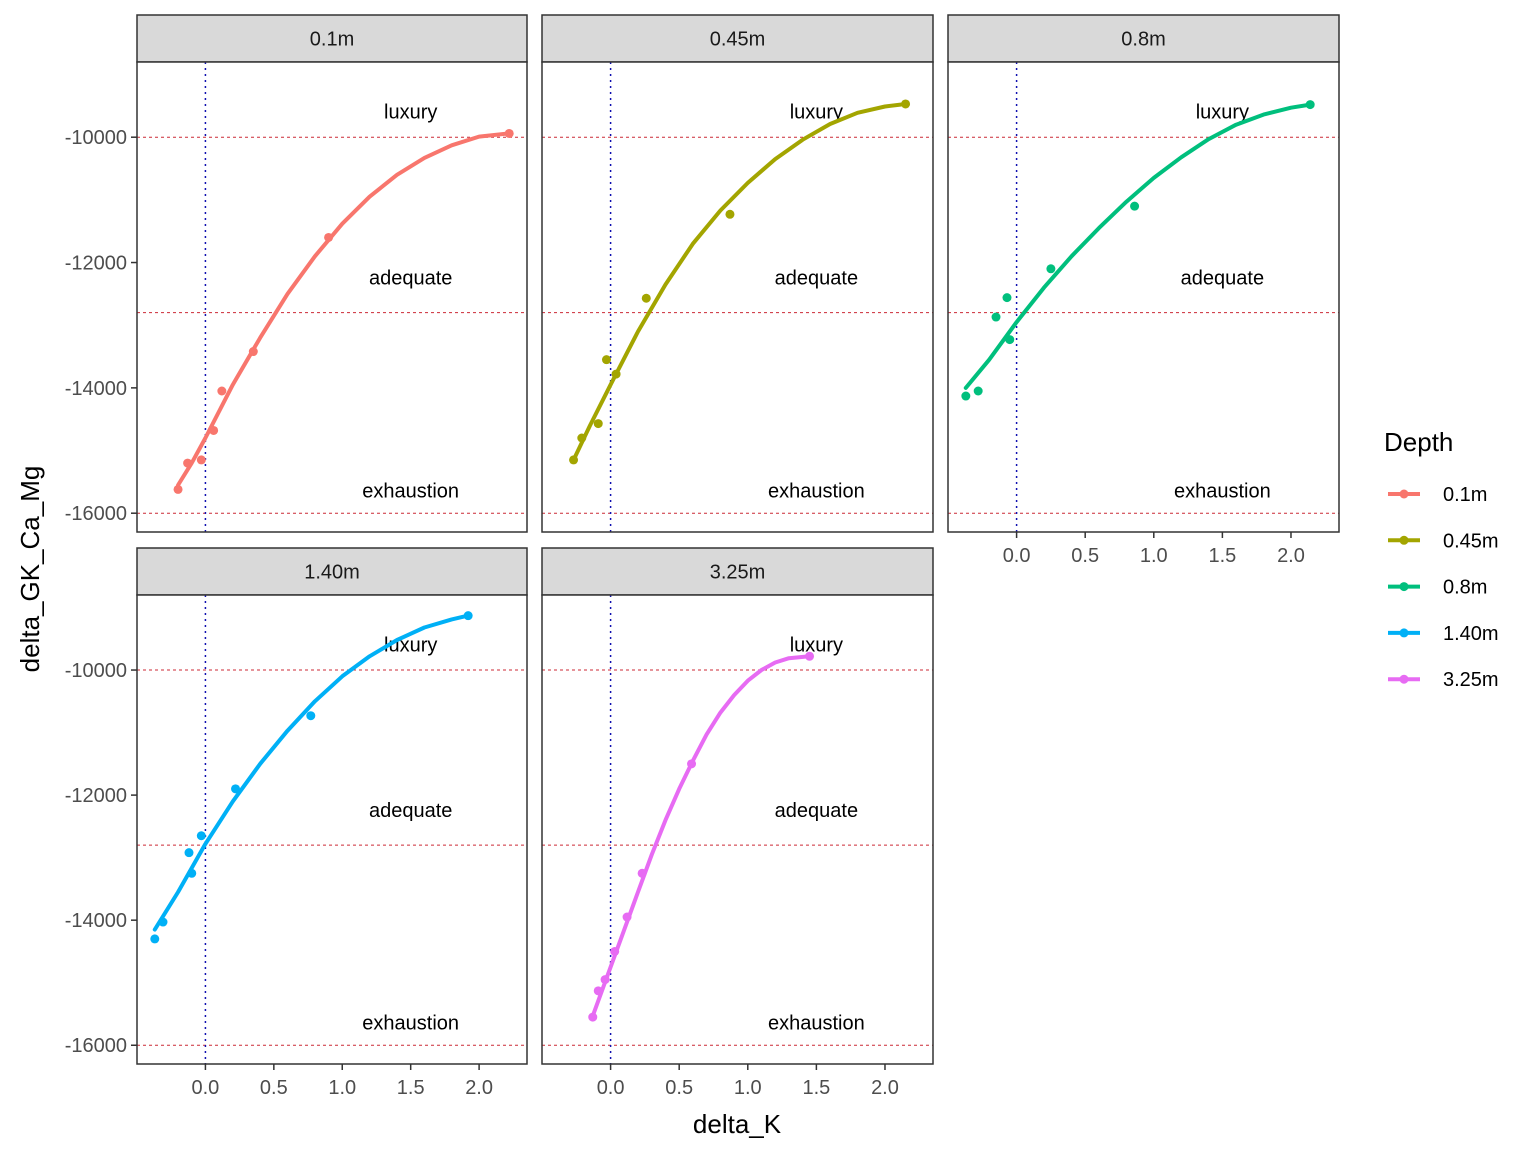  What do you see at coordinates (1443, 680) in the screenshot?
I see `legend-entry: 3.25m` at bounding box center [1443, 680].